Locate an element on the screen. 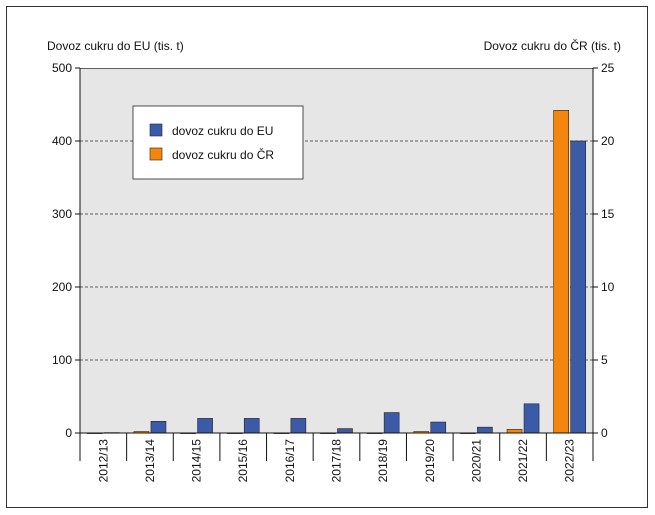 The image size is (655, 515). left-tick-label: 0 is located at coordinates (68, 433).